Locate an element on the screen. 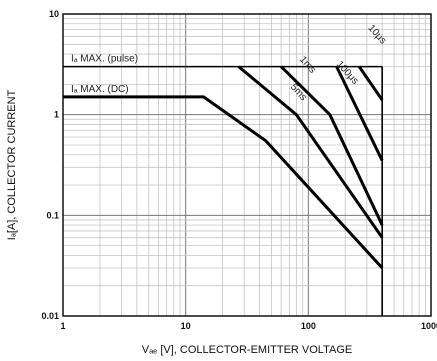 The height and width of the screenshot is (361, 437). annotation-label-2: 100μs is located at coordinates (347, 73).